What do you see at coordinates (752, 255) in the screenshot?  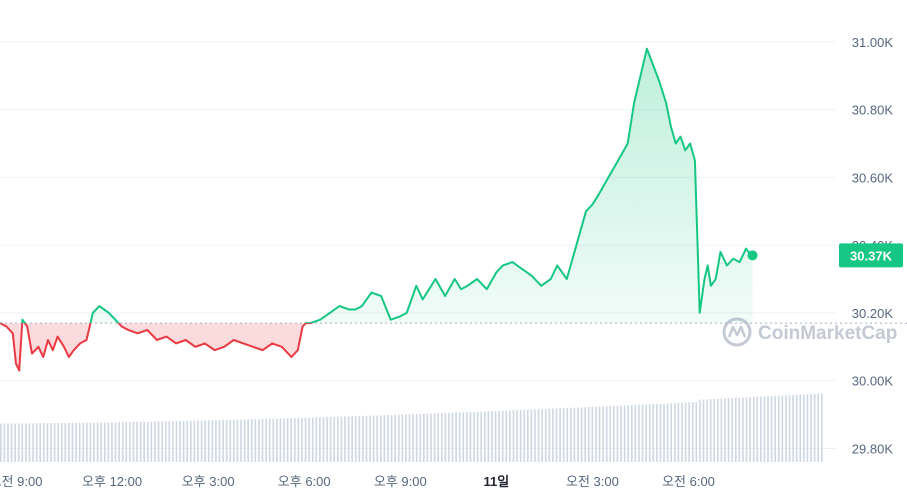 I see `current-price-dot` at bounding box center [752, 255].